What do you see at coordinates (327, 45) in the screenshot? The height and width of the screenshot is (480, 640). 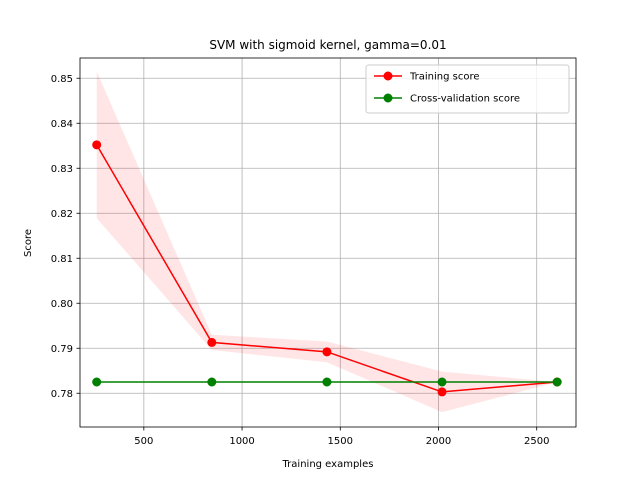 I see `chart-title: SVM with sigmoid kernel, gamma=0.01` at bounding box center [327, 45].